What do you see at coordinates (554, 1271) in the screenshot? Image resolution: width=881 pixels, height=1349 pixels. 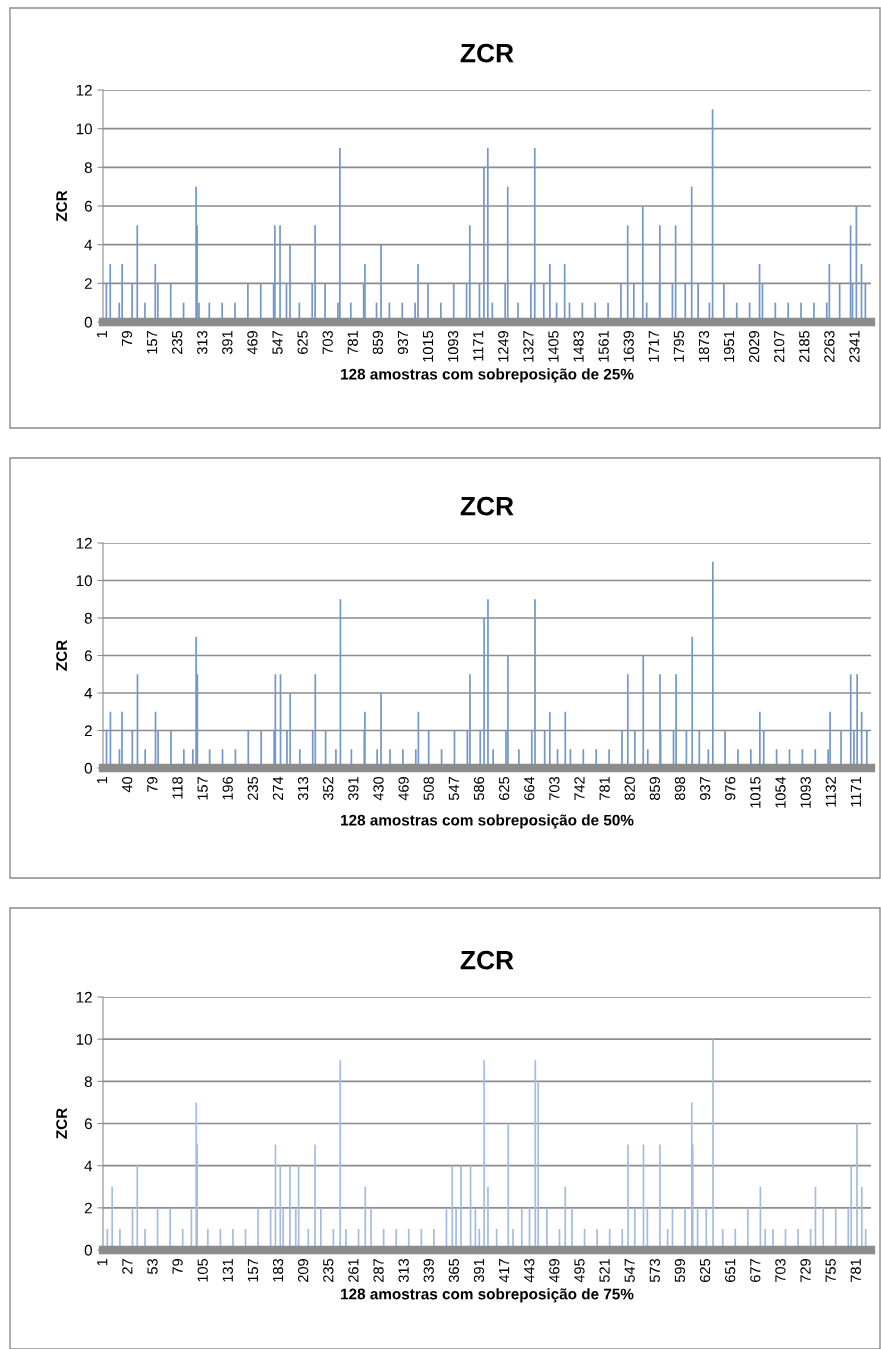 I see `x-tick-label: 469` at bounding box center [554, 1271].